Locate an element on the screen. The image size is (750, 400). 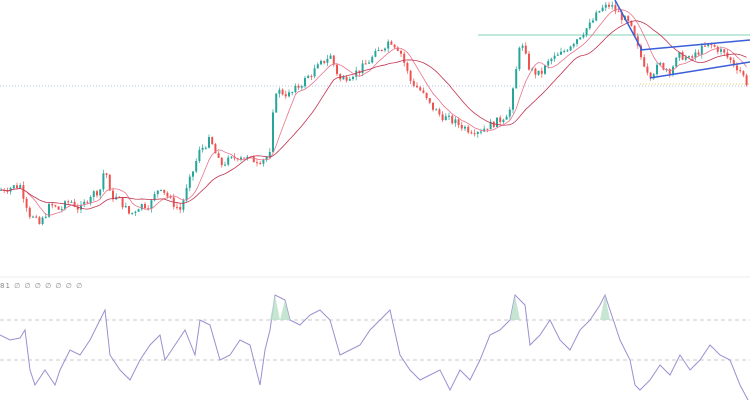
trendline-down is located at coordinates (628, 25).